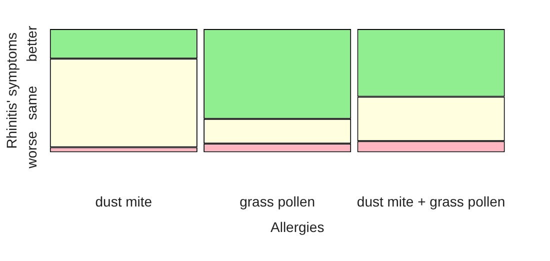 The height and width of the screenshot is (261, 550). What do you see at coordinates (123, 201) in the screenshot?
I see `x-tick-label: dust mite` at bounding box center [123, 201].